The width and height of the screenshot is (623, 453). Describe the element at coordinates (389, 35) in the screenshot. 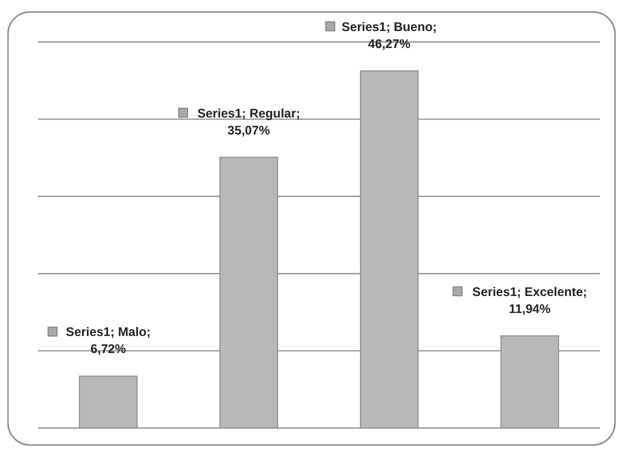

I see `data-label: Series1; Bueno; 46,27%` at that location.